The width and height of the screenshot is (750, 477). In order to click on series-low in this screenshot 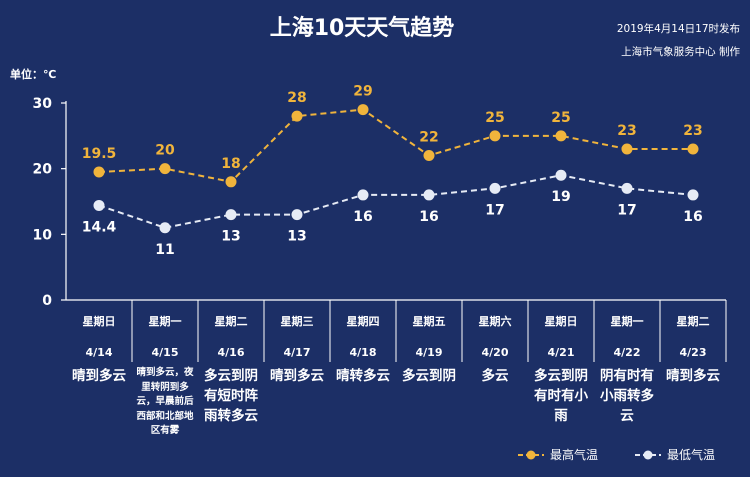, I will do `click(396, 201)`.